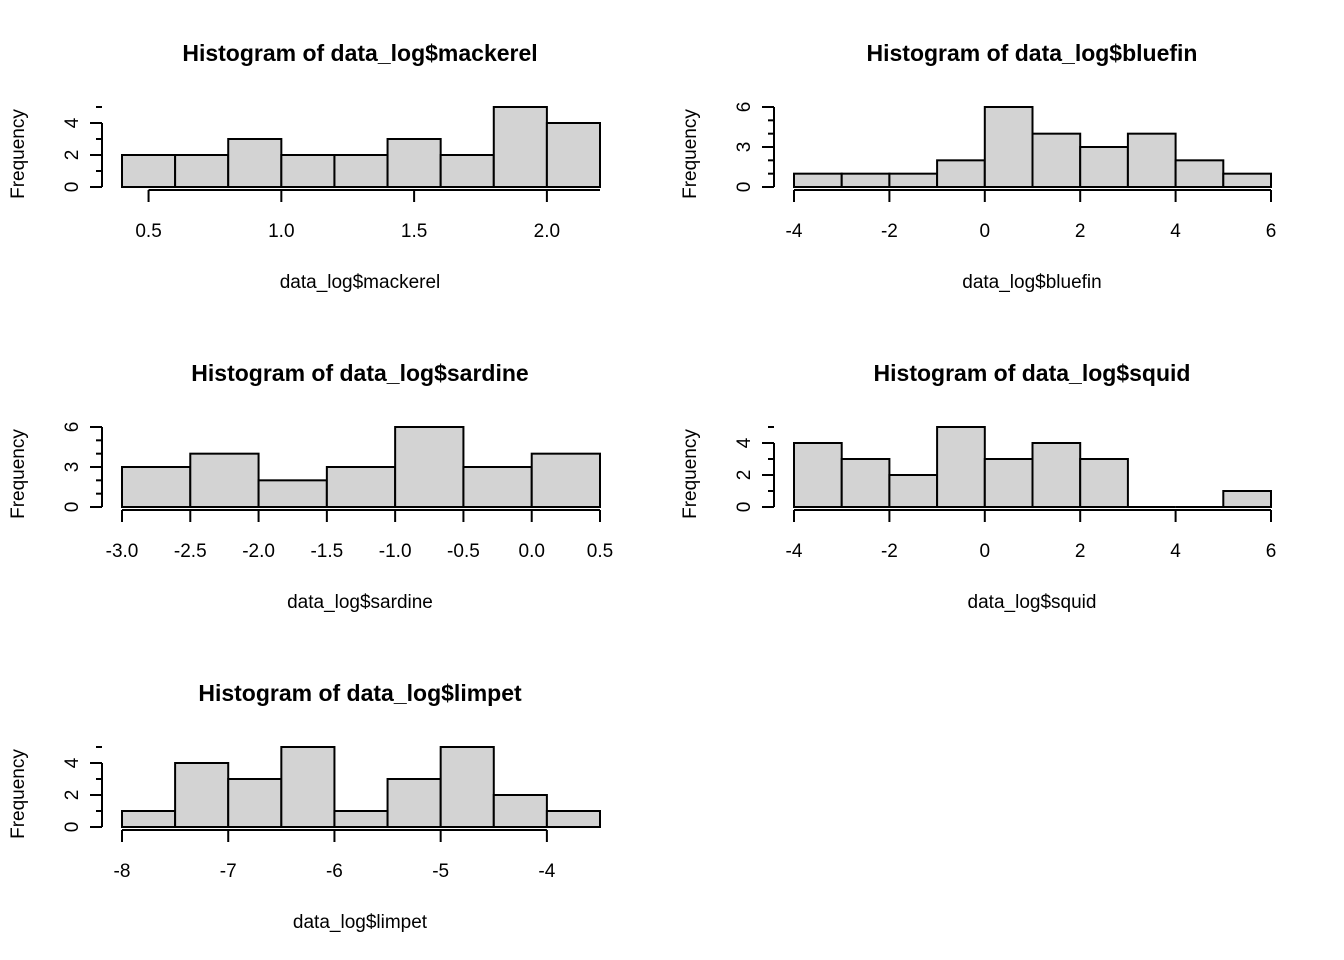 This screenshot has width=1344, height=960. What do you see at coordinates (359, 53) in the screenshot?
I see `chart-title: Histogram of data_log$mackerel` at bounding box center [359, 53].